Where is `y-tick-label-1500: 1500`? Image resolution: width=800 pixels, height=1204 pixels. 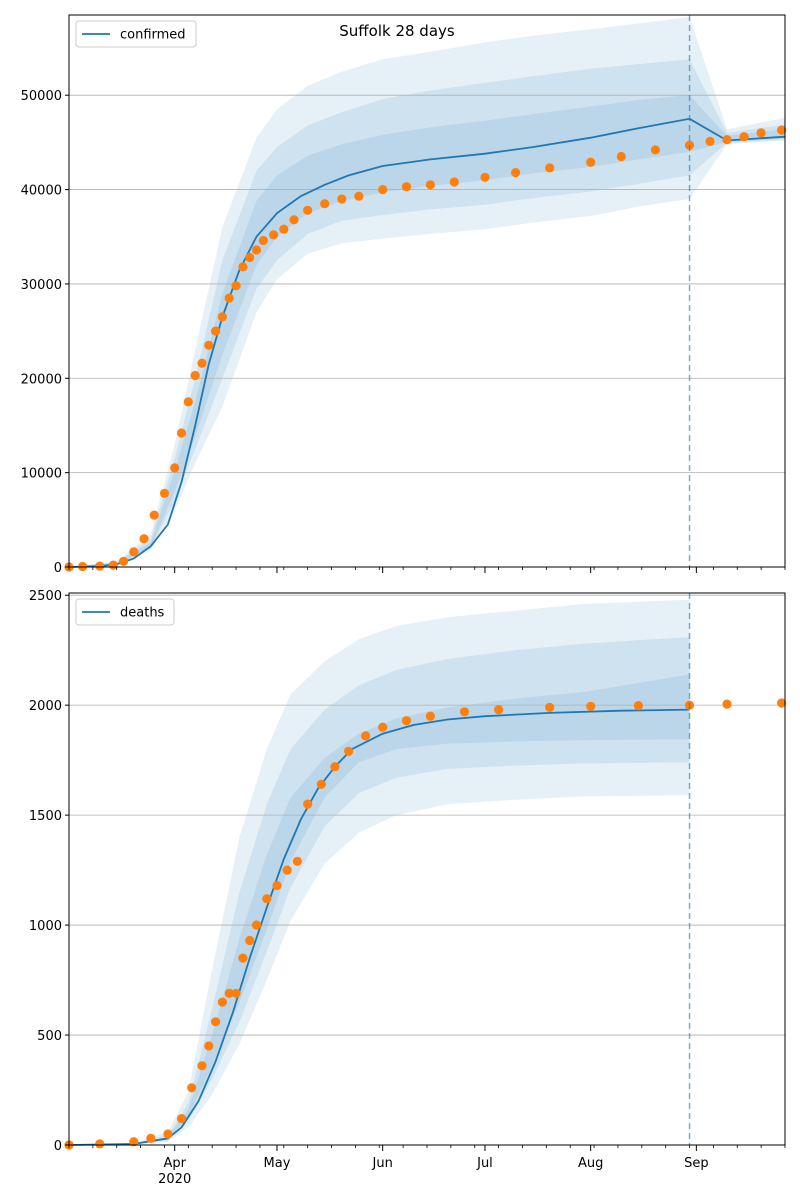 y-tick-label-1500: 1500 is located at coordinates (45, 816).